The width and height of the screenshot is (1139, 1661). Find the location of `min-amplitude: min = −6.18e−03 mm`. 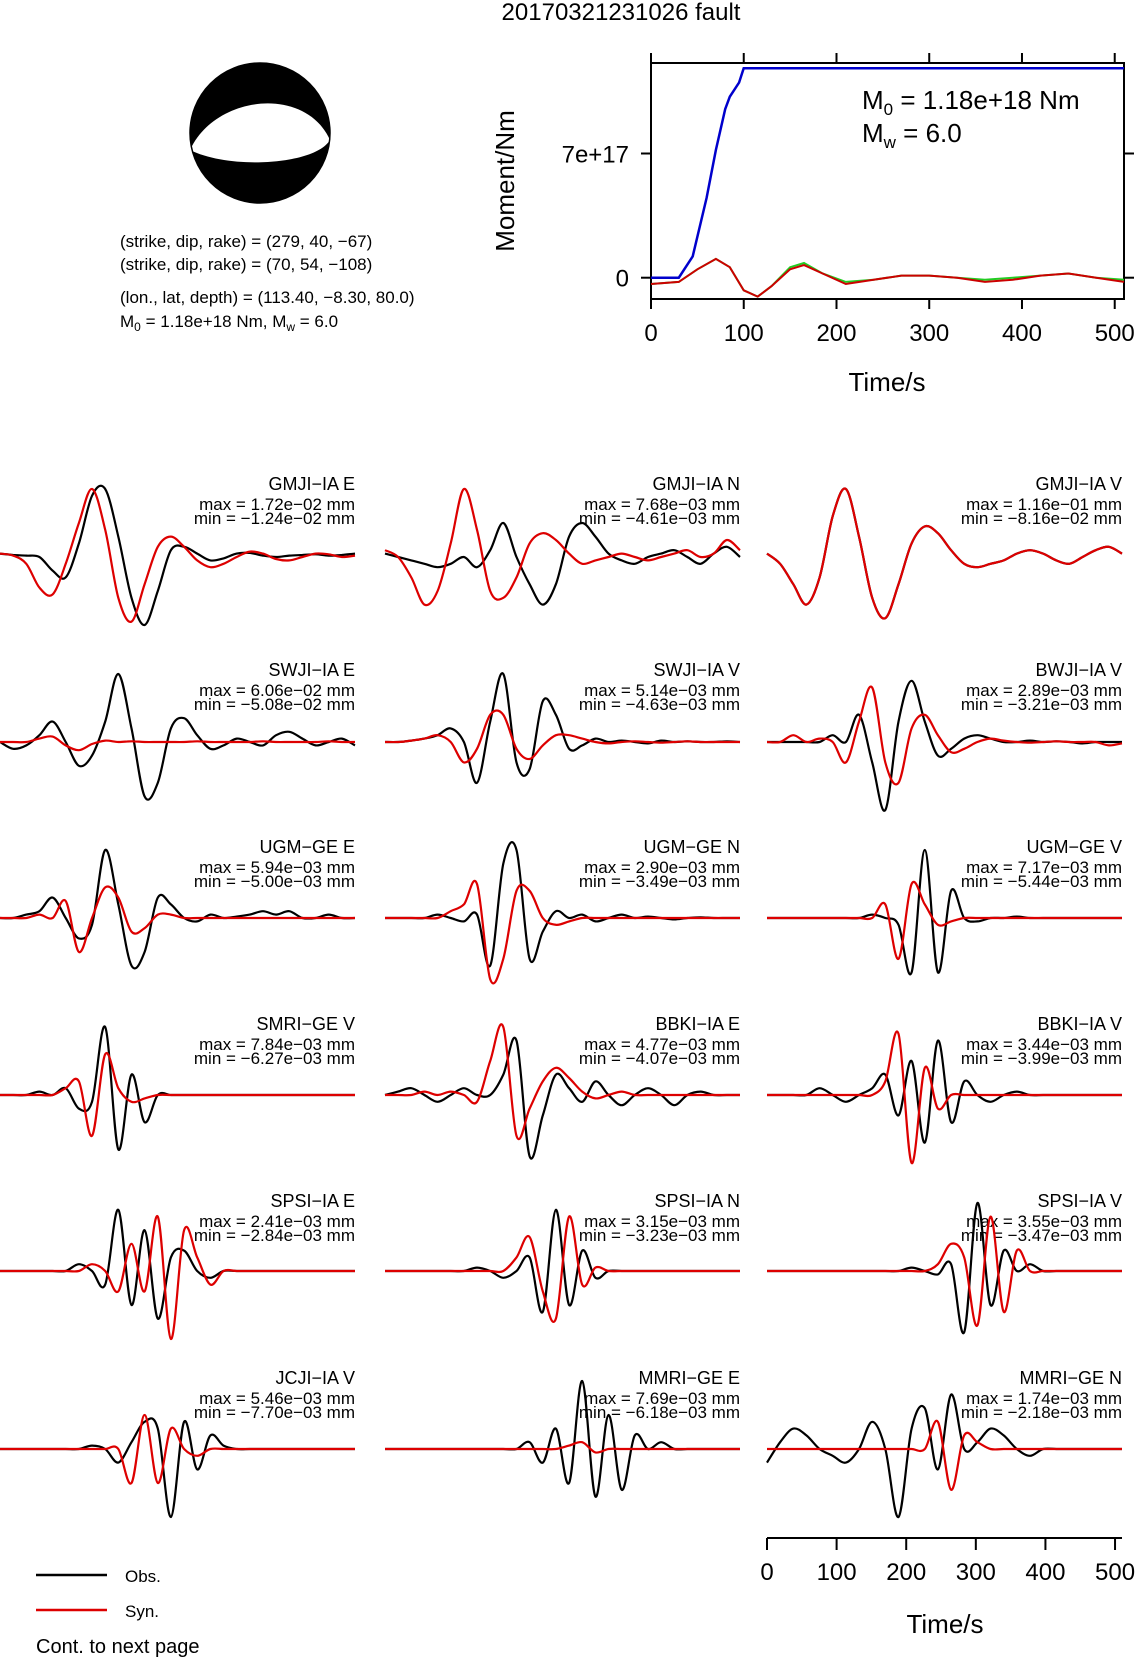

min-amplitude: min = −6.18e−03 mm is located at coordinates (659, 1412).